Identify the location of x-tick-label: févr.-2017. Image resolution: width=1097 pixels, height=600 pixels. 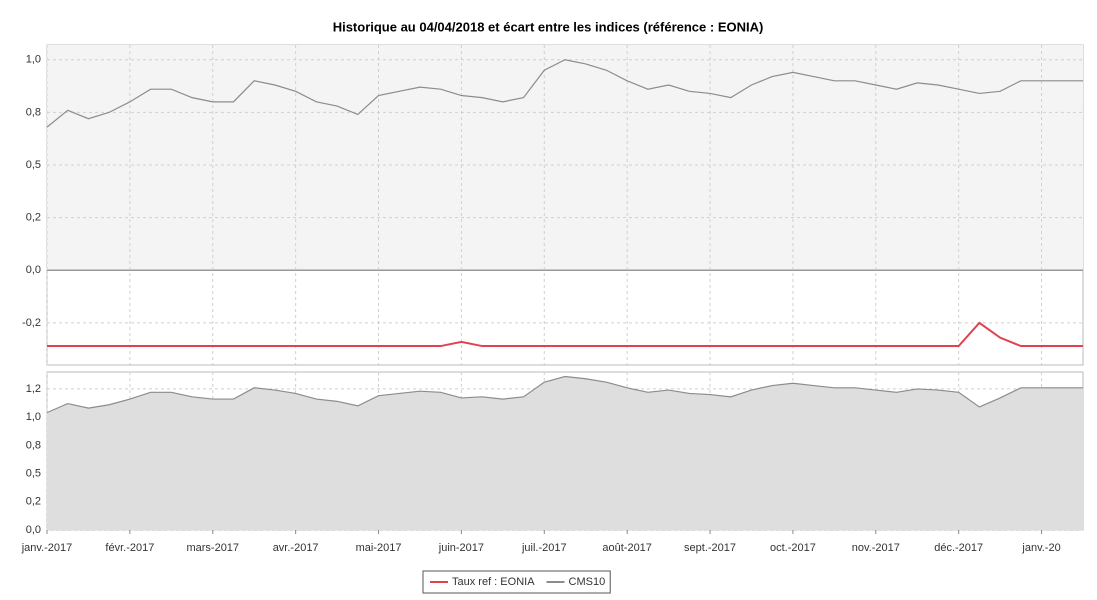
(129, 548).